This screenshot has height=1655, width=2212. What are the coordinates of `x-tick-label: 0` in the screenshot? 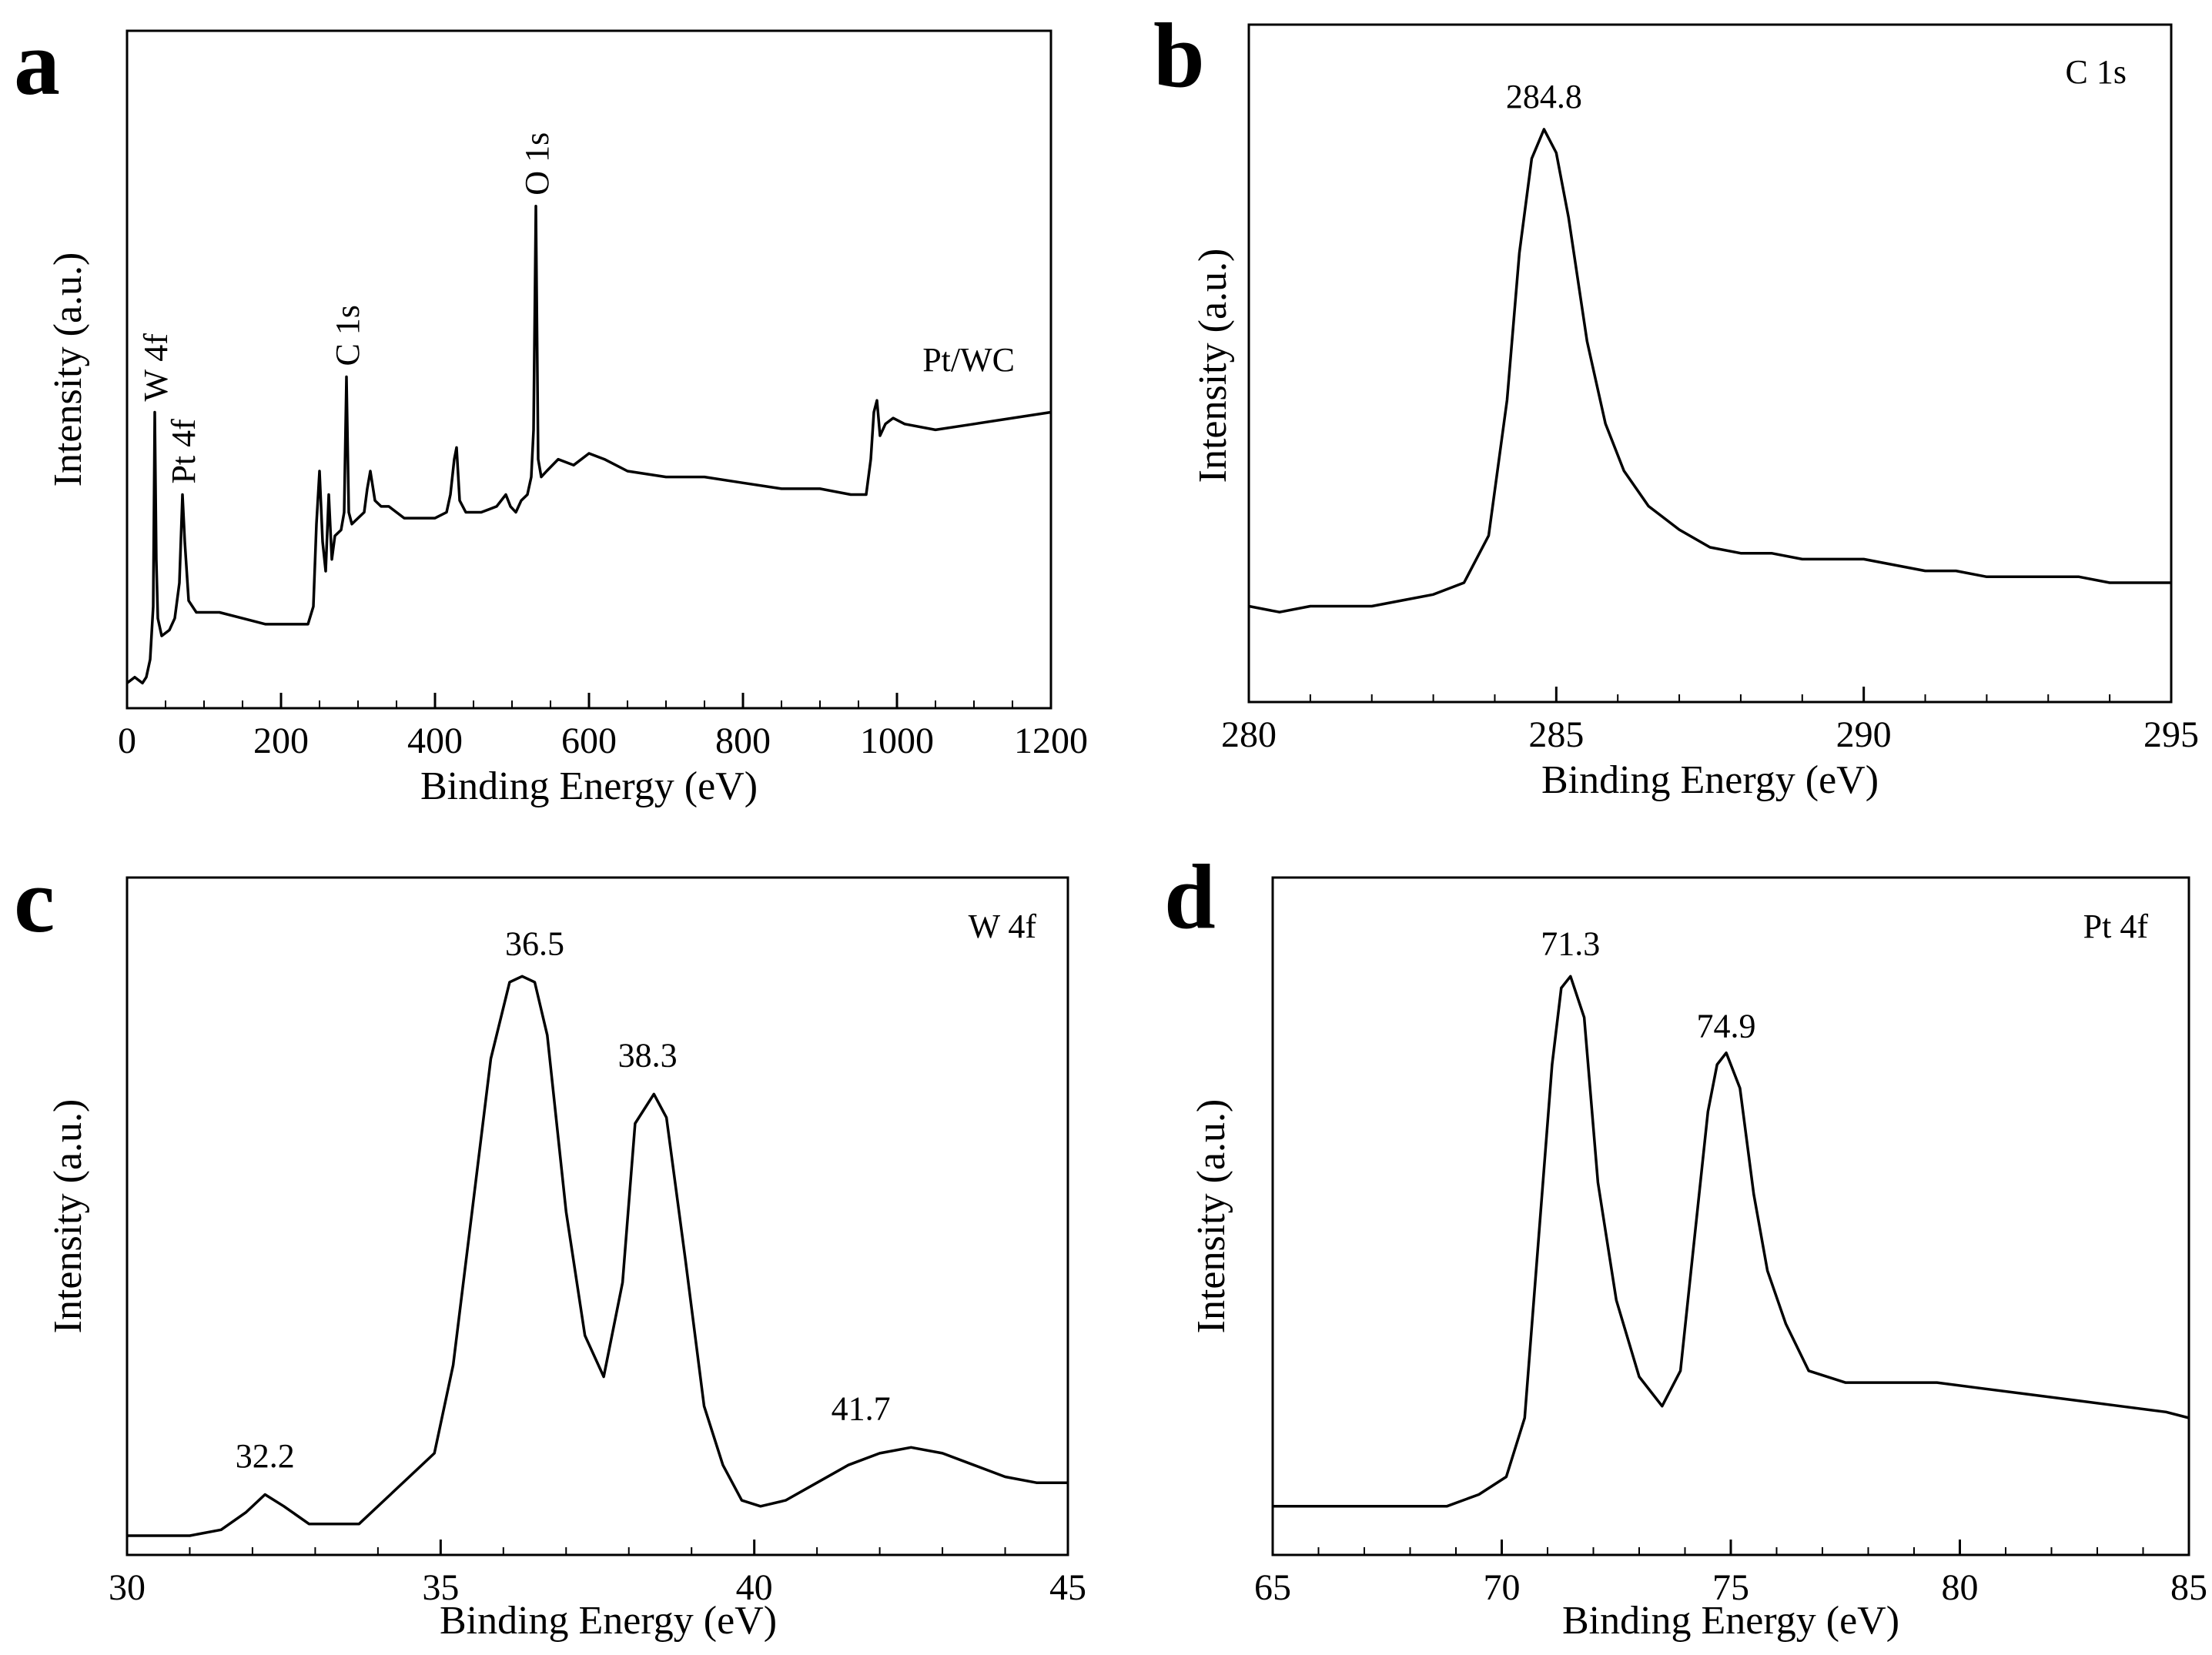 It's located at (127, 741).